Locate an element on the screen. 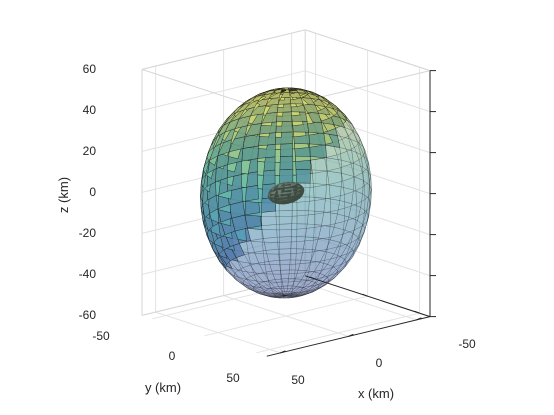 This screenshot has height=415, width=554. y-tick-label: 0 is located at coordinates (172, 356).